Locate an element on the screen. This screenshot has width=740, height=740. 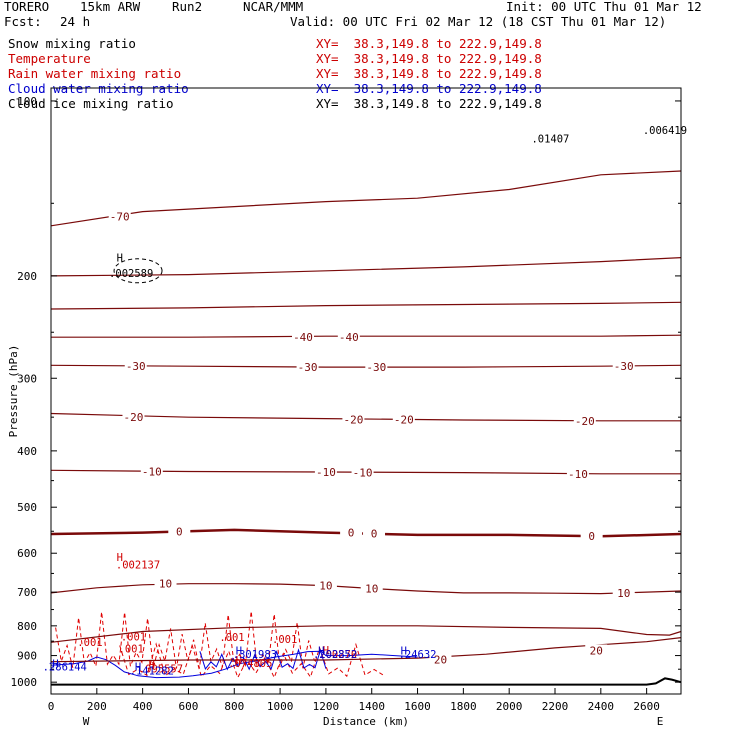
x-tick-label: 200 is located at coordinates (97, 706).